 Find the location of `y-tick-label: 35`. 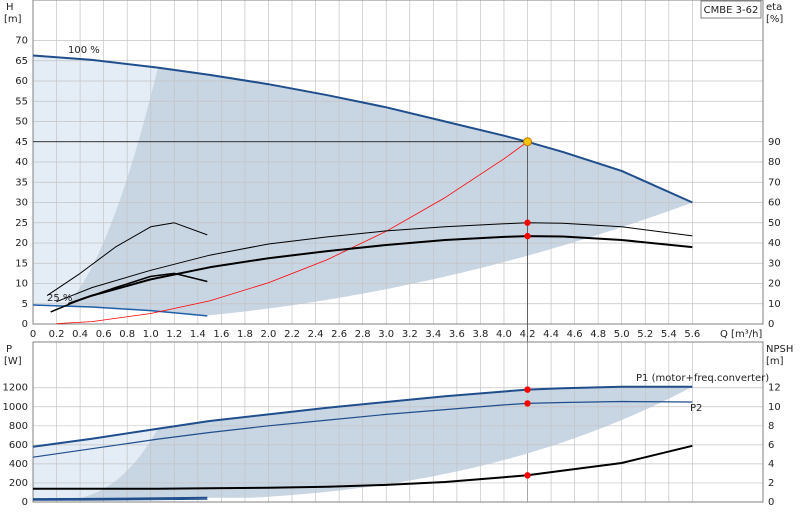

y-tick-label: 35 is located at coordinates (21, 182).